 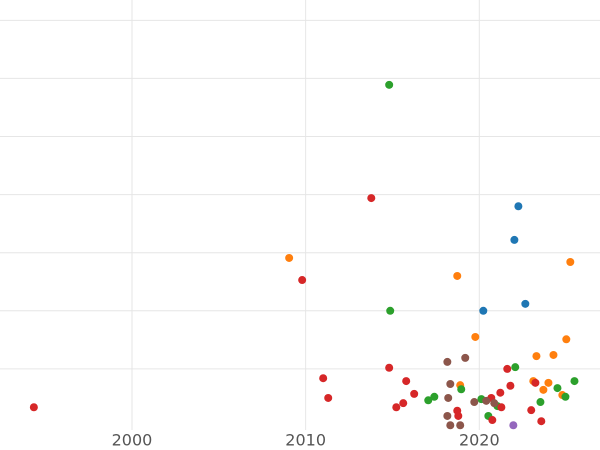 What do you see at coordinates (132, 440) in the screenshot?
I see `x-tick-label: 2000` at bounding box center [132, 440].